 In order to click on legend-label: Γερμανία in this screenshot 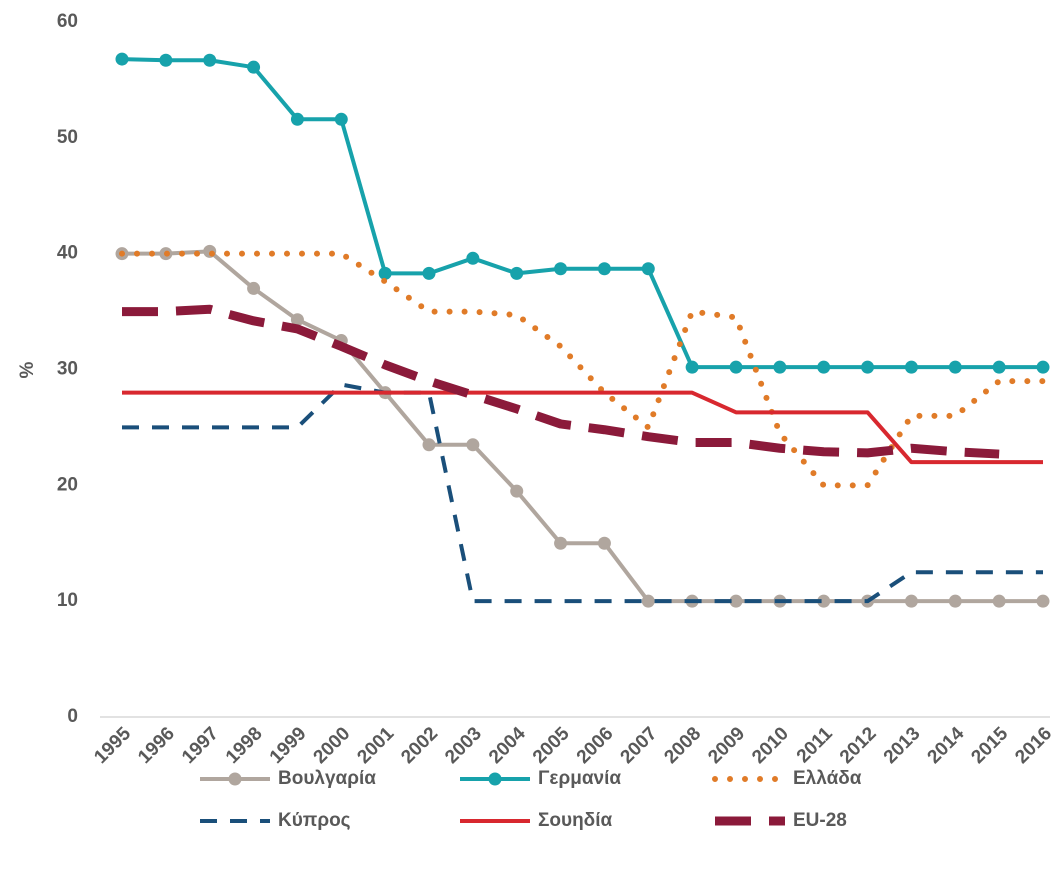, I will do `click(579, 778)`.